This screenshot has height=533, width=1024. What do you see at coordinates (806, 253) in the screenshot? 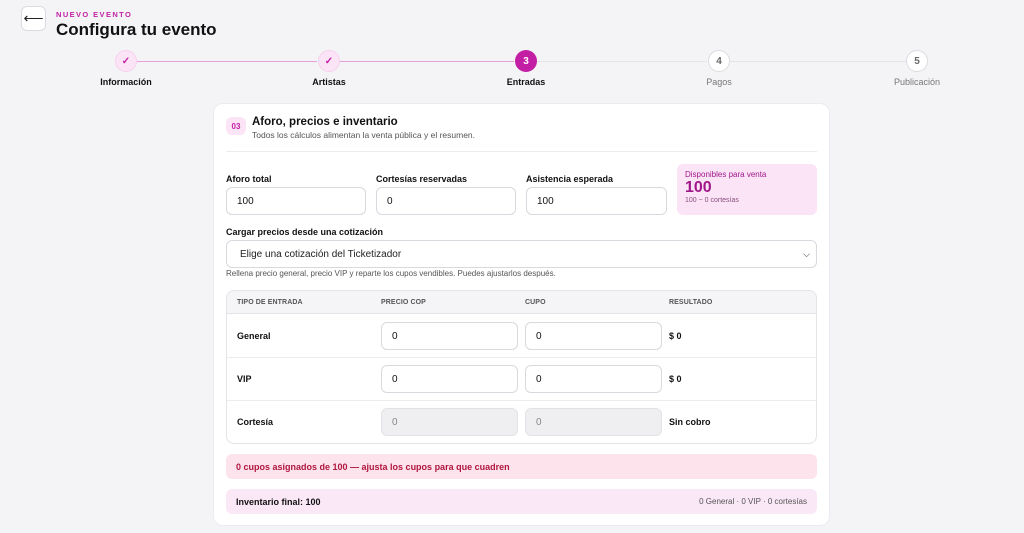
I see `chevron-down-icon: ⌵` at bounding box center [806, 253].